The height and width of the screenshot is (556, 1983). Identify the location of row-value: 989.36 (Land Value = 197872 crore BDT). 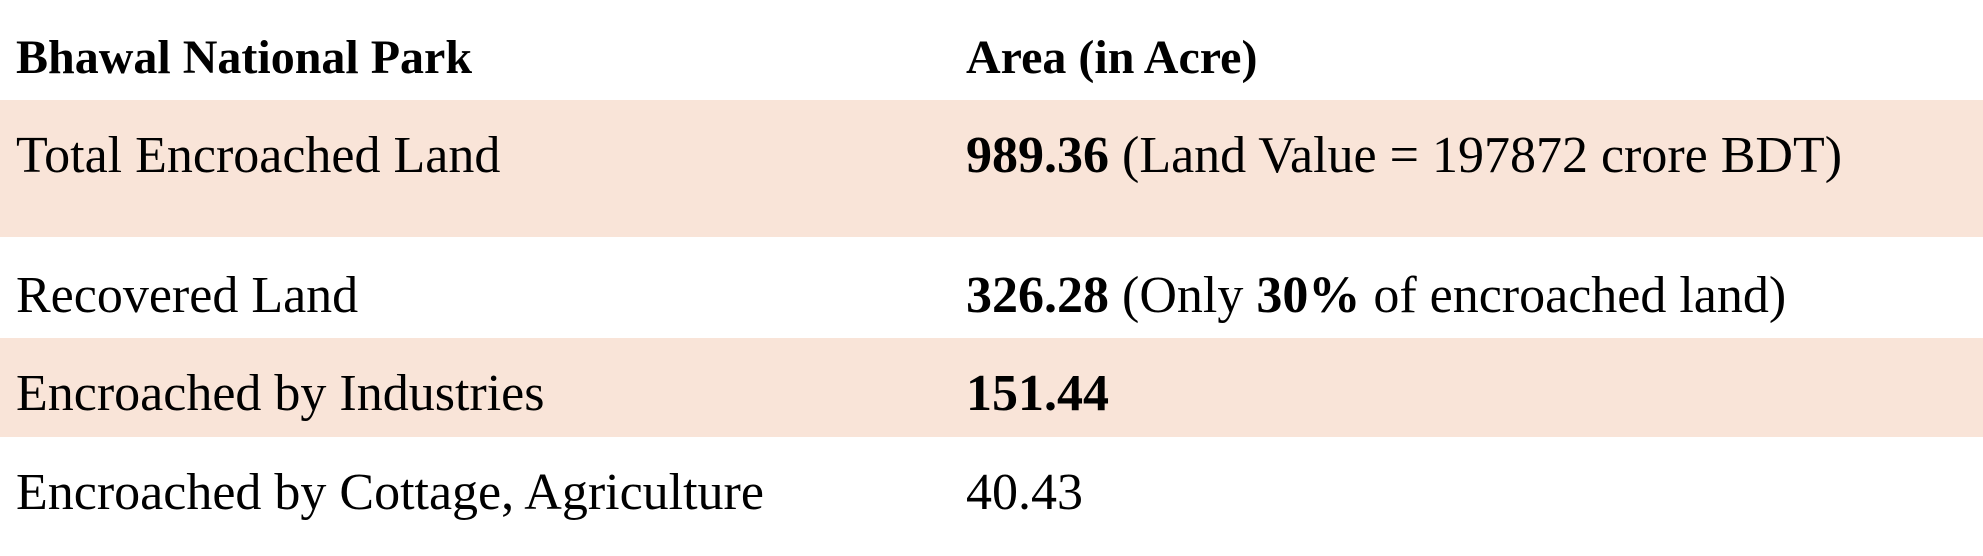
(1404, 155).